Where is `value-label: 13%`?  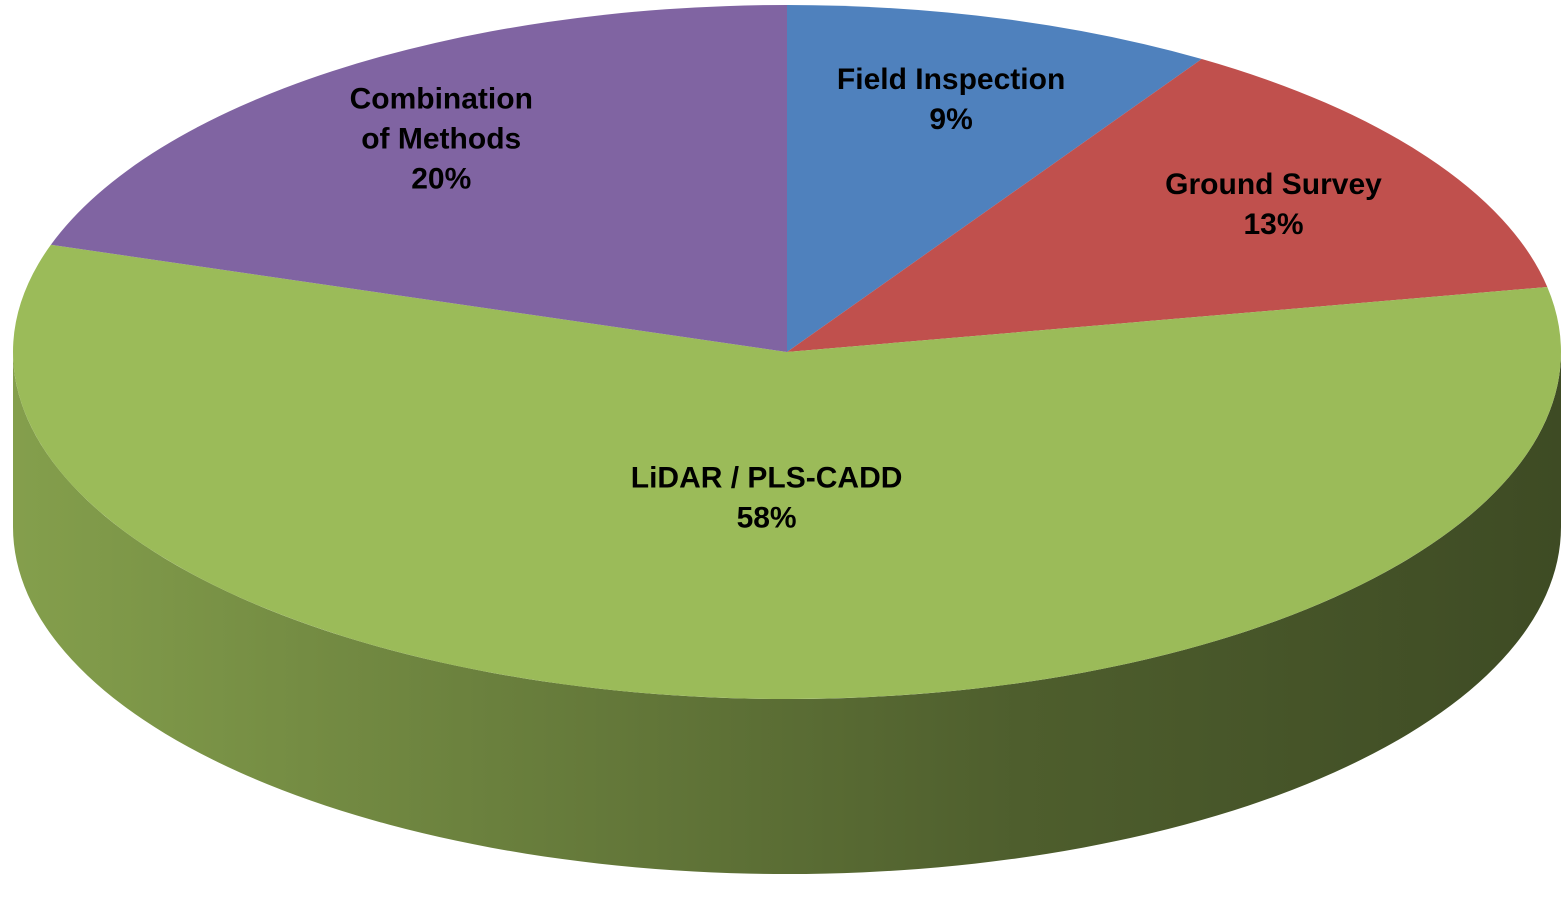
value-label: 13% is located at coordinates (1273, 224).